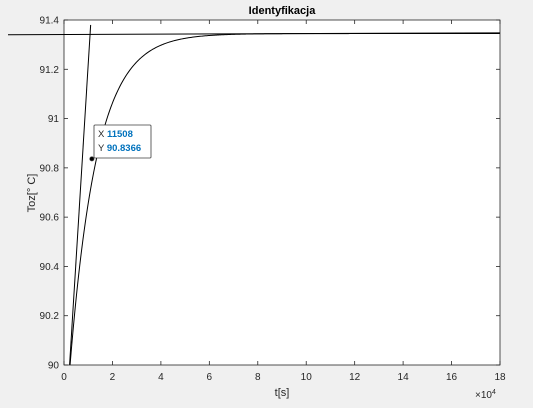 The width and height of the screenshot is (533, 408). I want to click on x-tick-label: 14, so click(404, 377).